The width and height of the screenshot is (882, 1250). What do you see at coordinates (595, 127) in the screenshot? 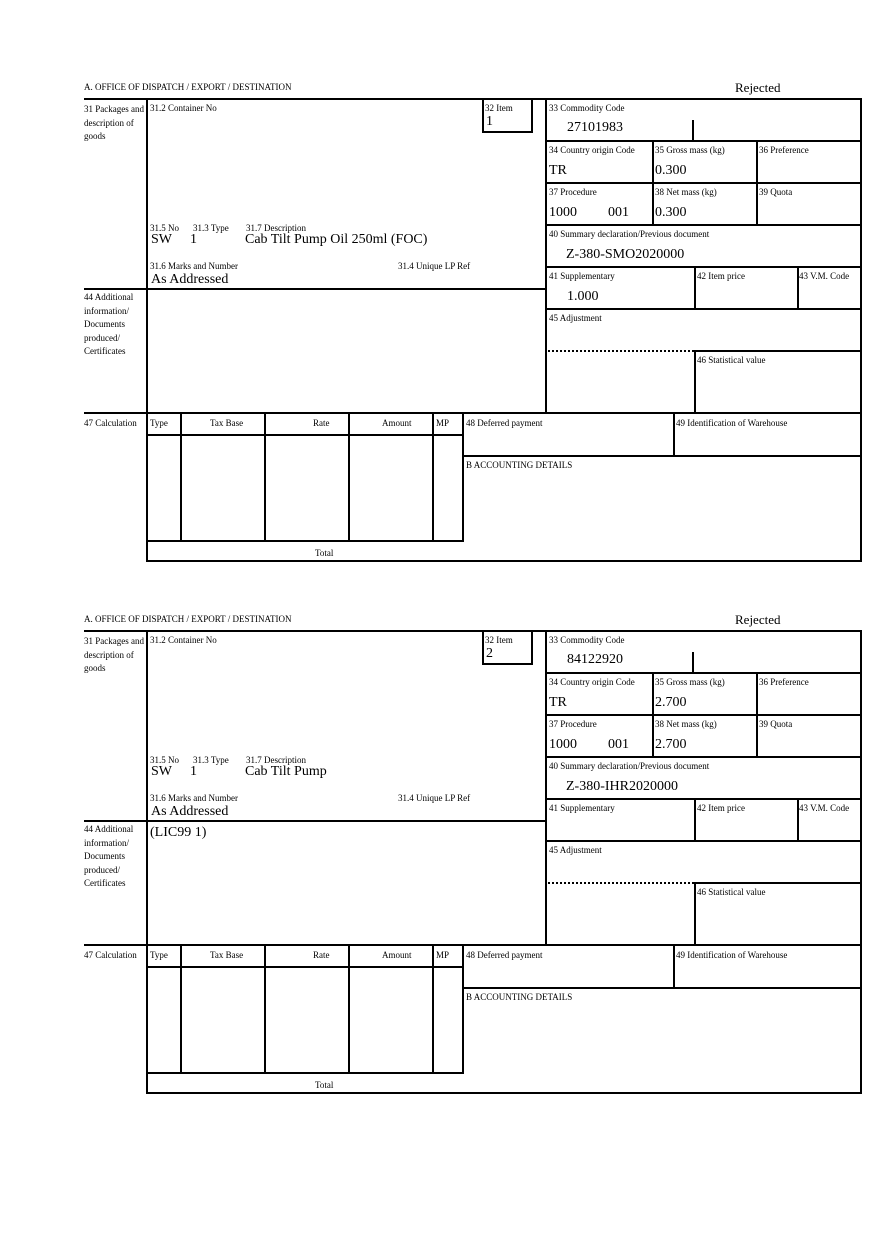
I see `commodity-code-value: 27101983` at bounding box center [595, 127].